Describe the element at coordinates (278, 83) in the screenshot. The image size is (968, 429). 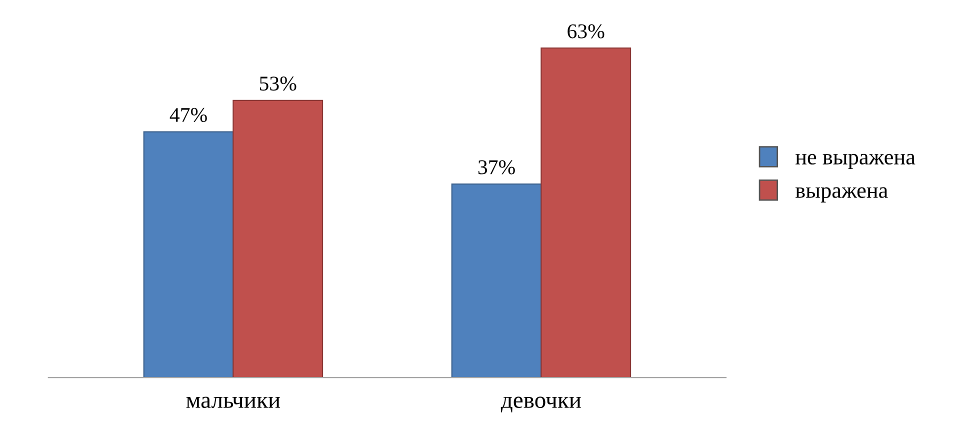
I see `data-label: 53%` at that location.